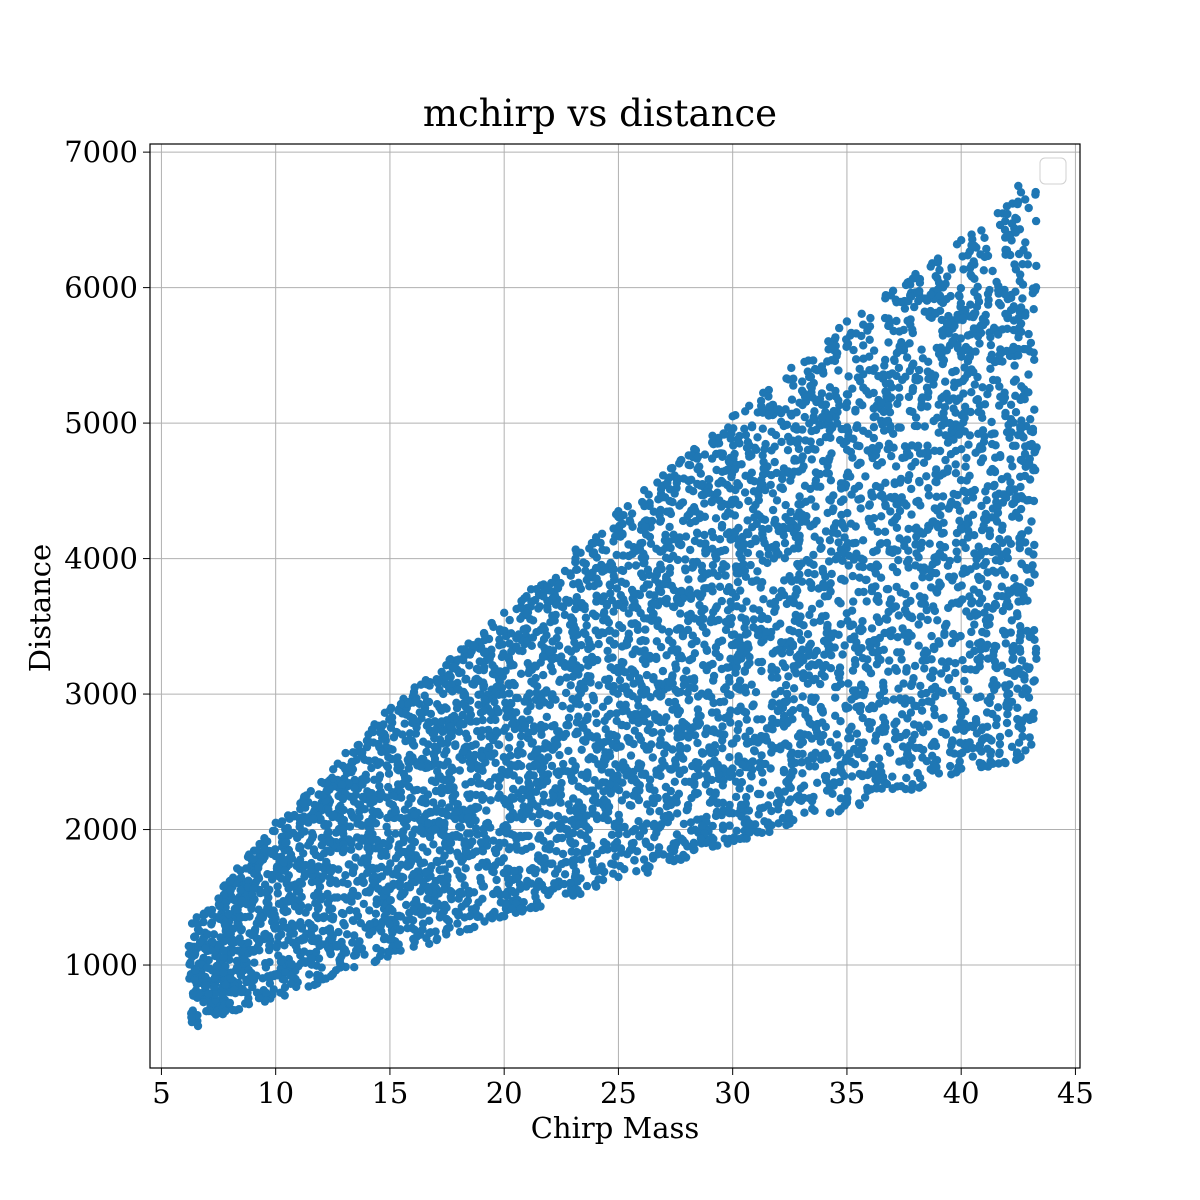  Describe the element at coordinates (600, 113) in the screenshot. I see `chart-title: mchirp vs distance` at that location.